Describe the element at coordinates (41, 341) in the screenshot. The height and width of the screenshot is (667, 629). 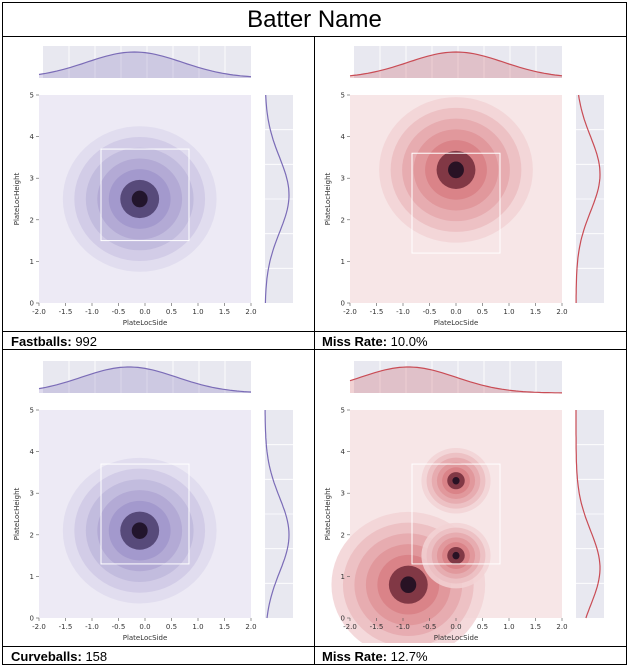
I see `caption-label: Fastballs:` at that location.